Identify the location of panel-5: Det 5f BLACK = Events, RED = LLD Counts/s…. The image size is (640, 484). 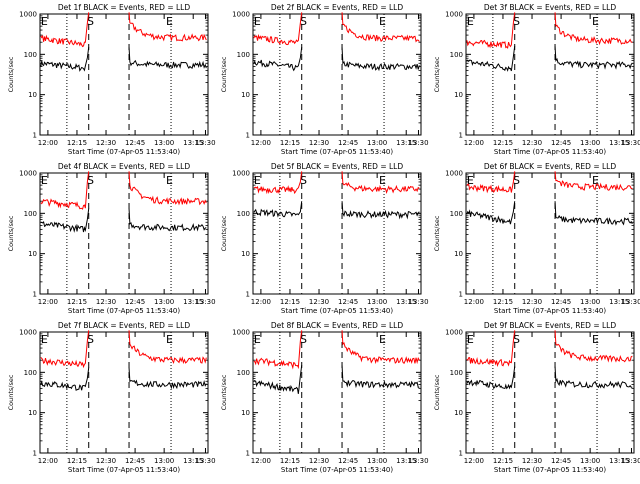
(324, 238).